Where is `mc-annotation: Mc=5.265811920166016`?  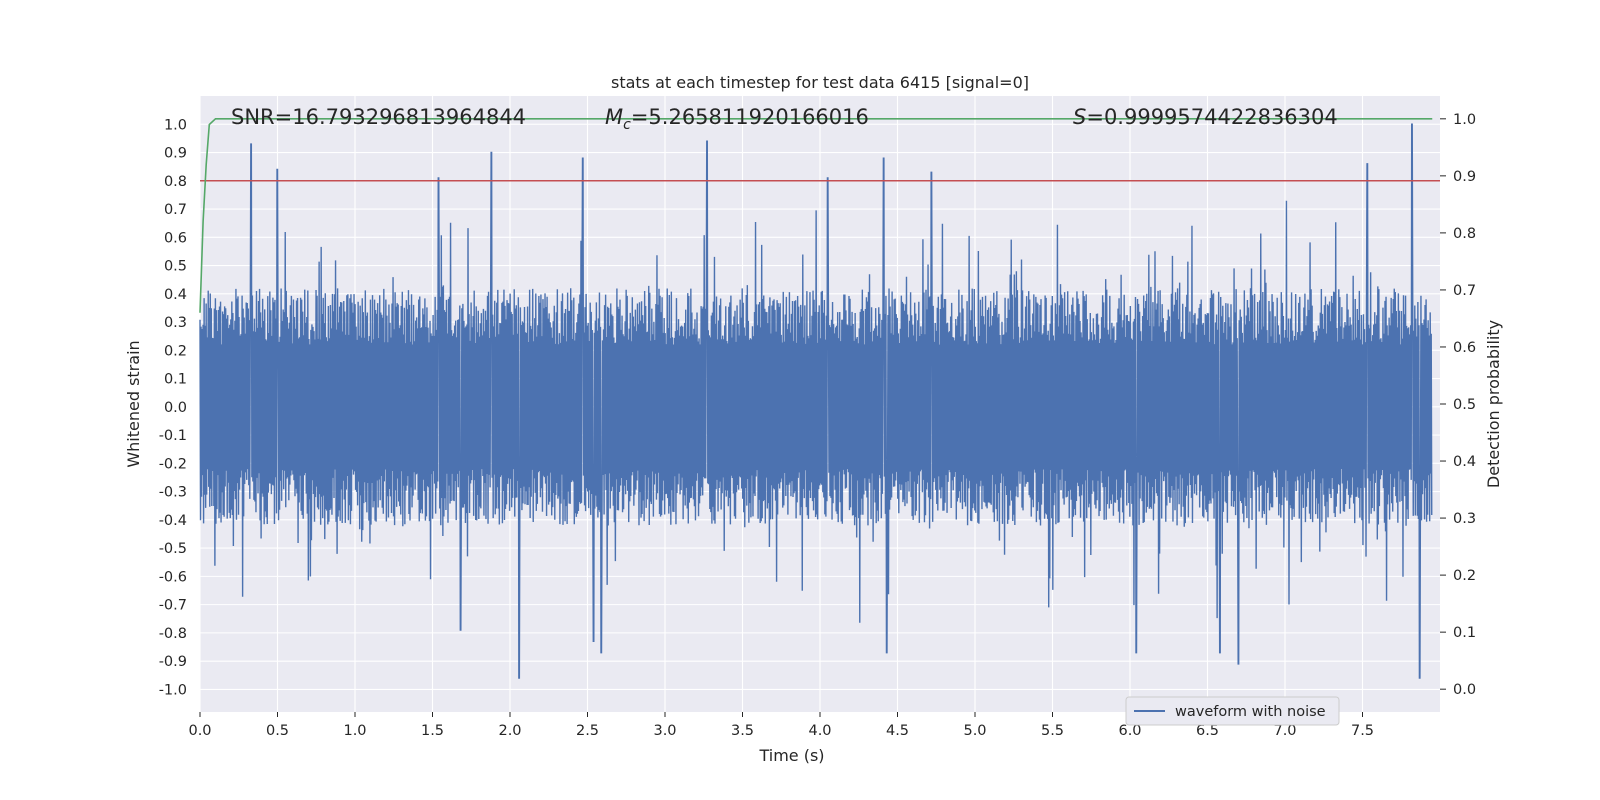
mc-annotation: Mc=5.265811920166016 is located at coordinates (737, 119).